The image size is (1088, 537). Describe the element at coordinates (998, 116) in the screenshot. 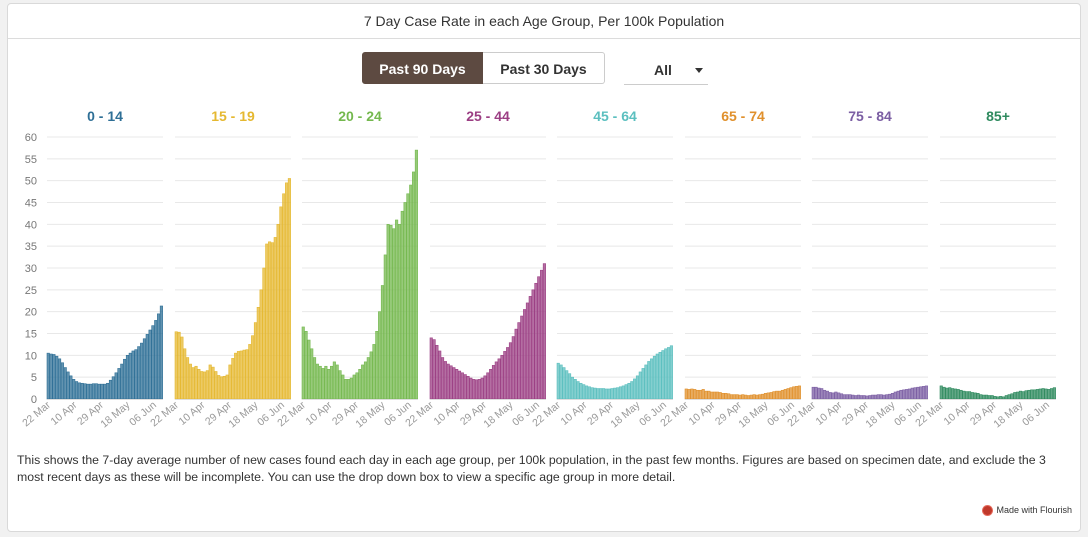

I see `panel-title: 85+` at that location.